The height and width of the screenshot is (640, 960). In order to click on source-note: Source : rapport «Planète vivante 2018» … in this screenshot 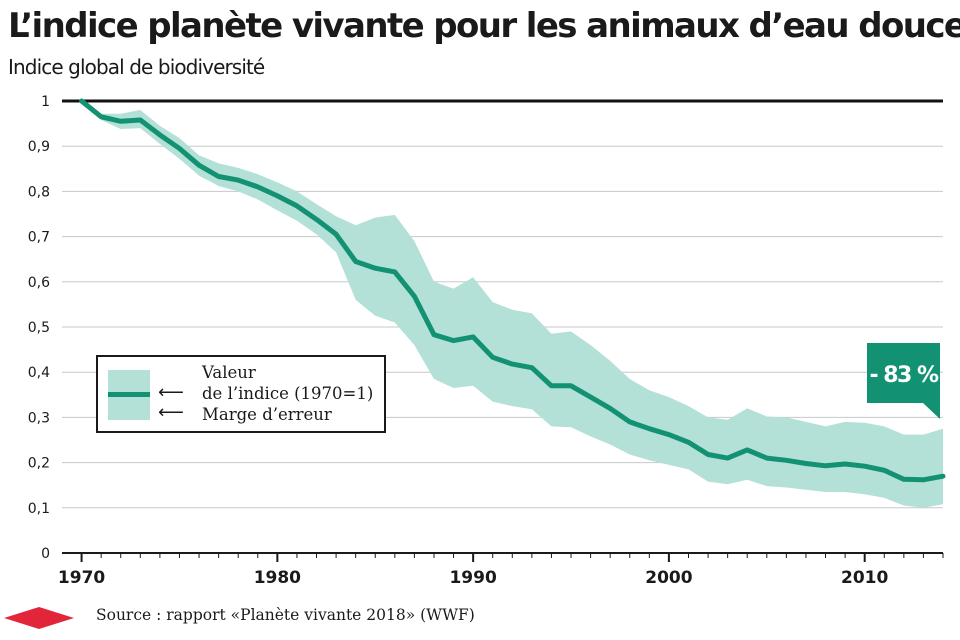, I will do `click(285, 615)`.